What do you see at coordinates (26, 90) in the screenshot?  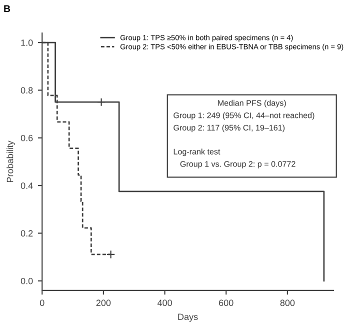 I see `y-tick-label: 0.8` at bounding box center [26, 90].